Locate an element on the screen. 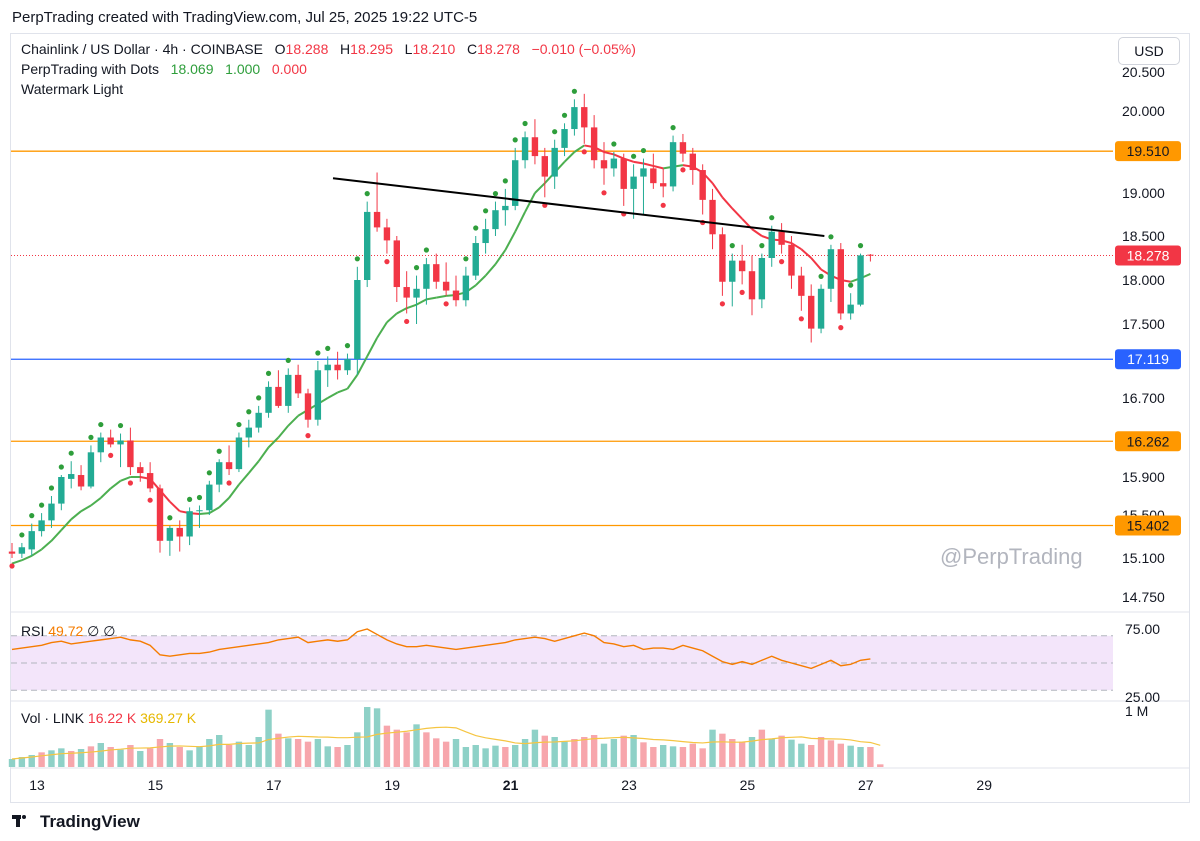 The image size is (1200, 841). indicator-name: PerpTrading with Dots is located at coordinates (90, 69).